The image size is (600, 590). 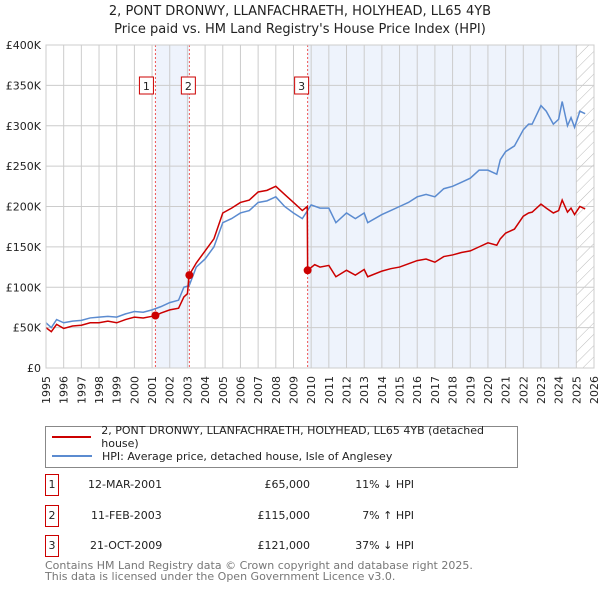 I want to click on sale-hpi-diff: 11% ↓ HPI, so click(x=384, y=484).